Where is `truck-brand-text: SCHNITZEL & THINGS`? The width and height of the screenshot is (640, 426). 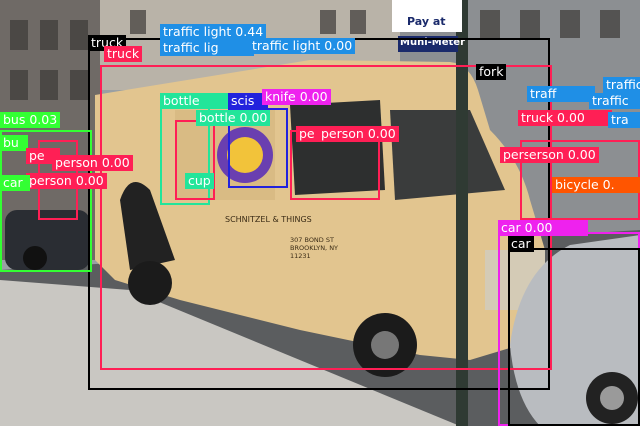 truck-brand-text: SCHNITZEL & THINGS is located at coordinates (268, 219).